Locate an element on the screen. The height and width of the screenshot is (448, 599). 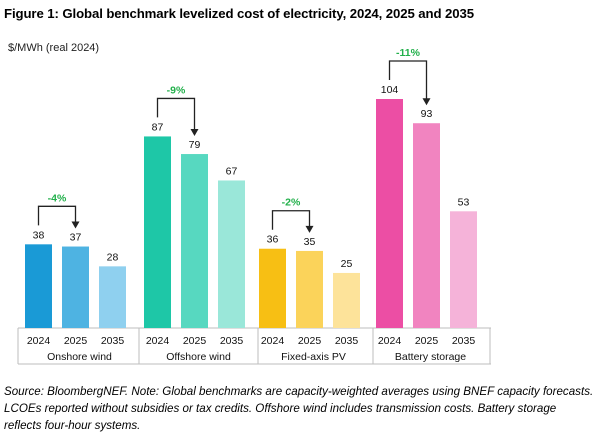
group-label-battery-storage: Battery storage is located at coordinates (430, 357).